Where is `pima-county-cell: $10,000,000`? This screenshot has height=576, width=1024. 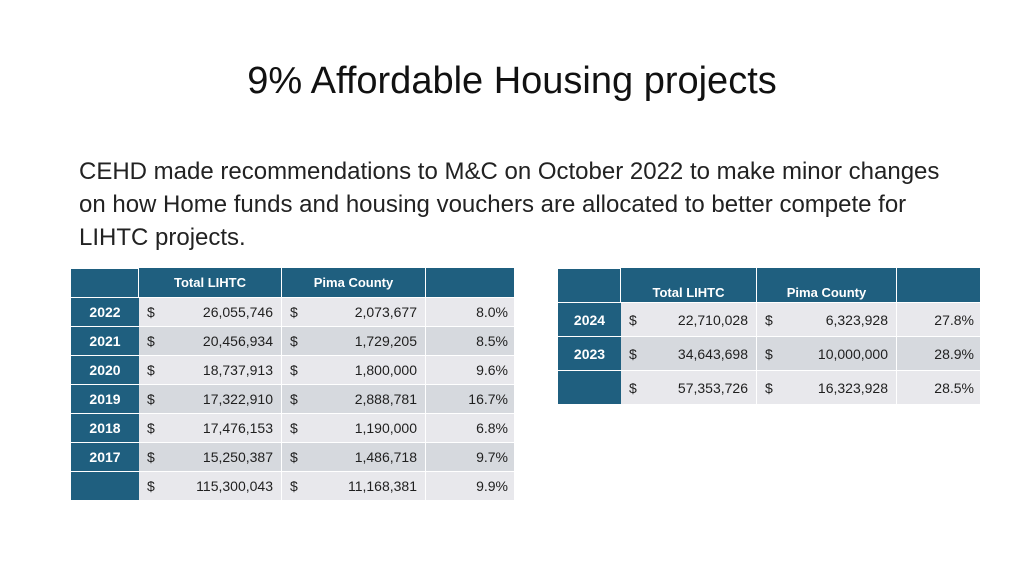 pima-county-cell: $10,000,000 is located at coordinates (827, 353).